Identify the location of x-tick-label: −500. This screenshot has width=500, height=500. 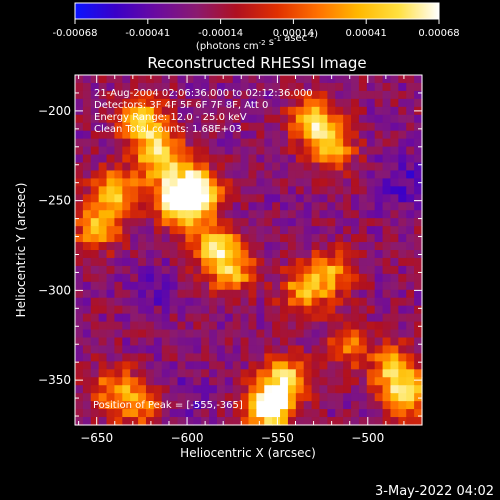
(367, 438).